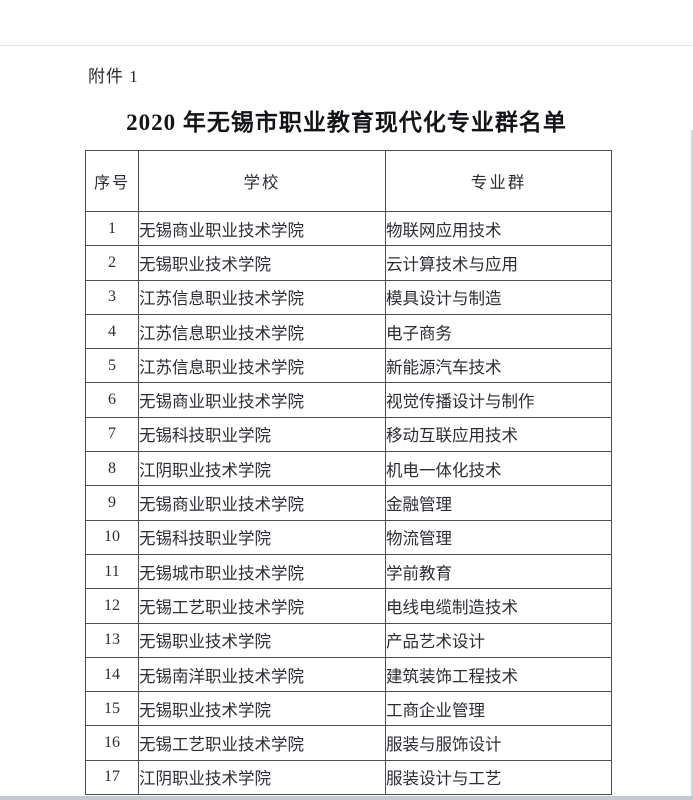 Image resolution: width=693 pixels, height=800 pixels. I want to click on row-number-cell: 3, so click(112, 297).